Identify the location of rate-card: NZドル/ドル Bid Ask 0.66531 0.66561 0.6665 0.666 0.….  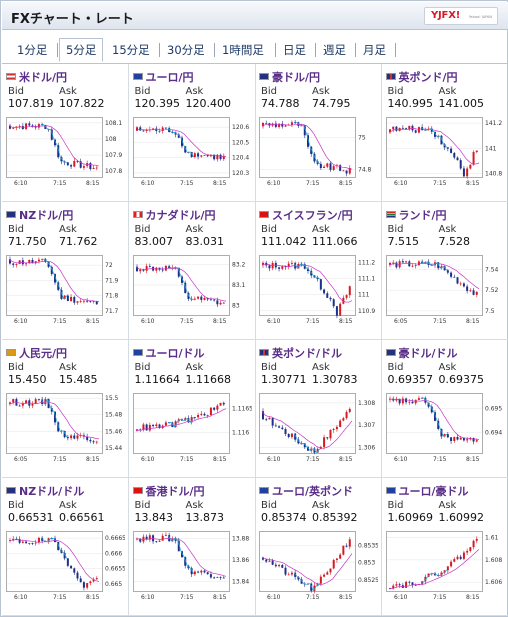
(65, 547).